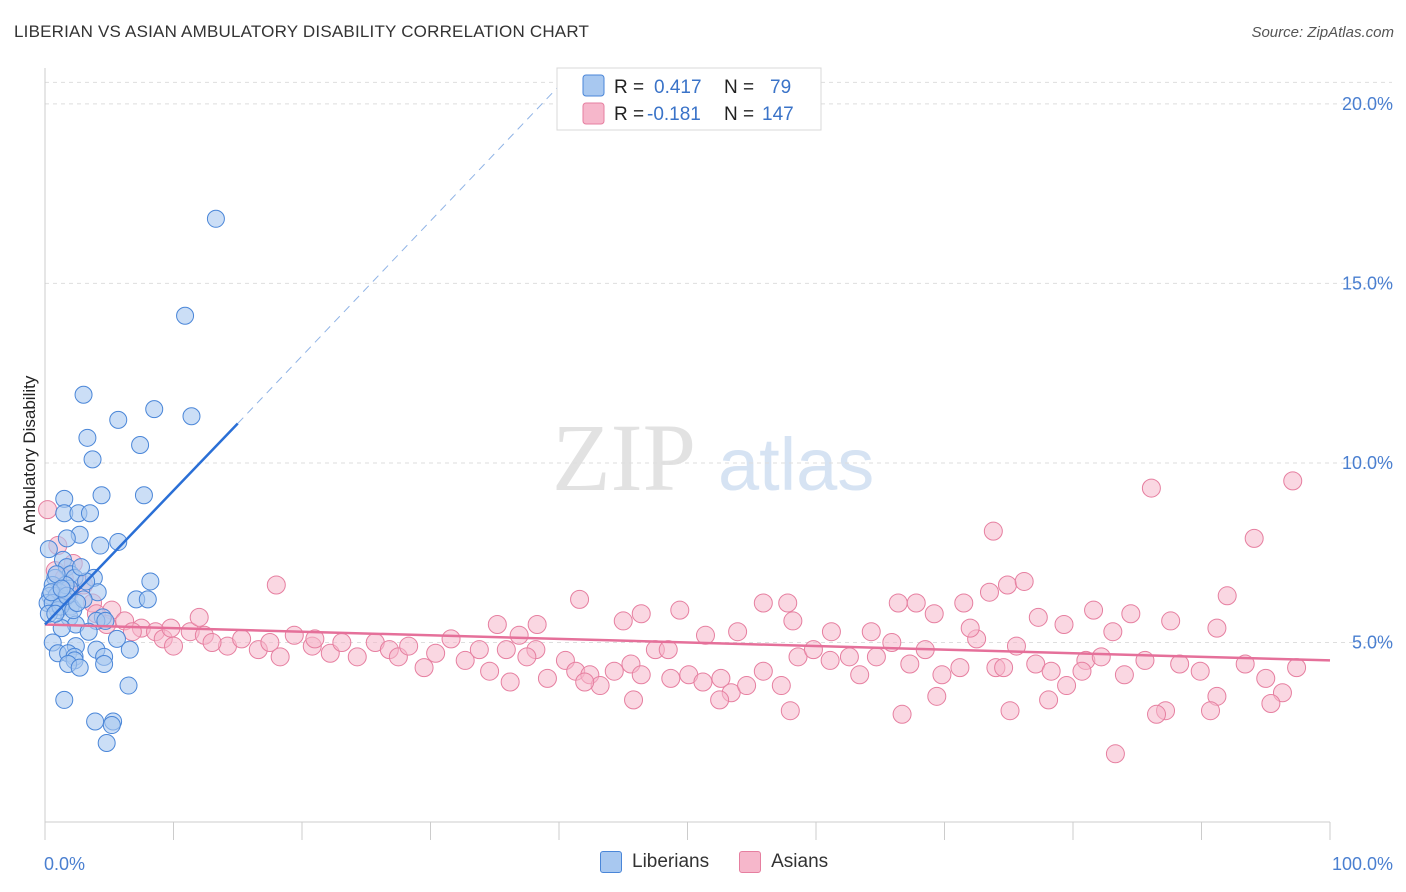  I want to click on top-legend: R = 0.417 N = 79 R = -0.181 N = 147, so click(689, 99).